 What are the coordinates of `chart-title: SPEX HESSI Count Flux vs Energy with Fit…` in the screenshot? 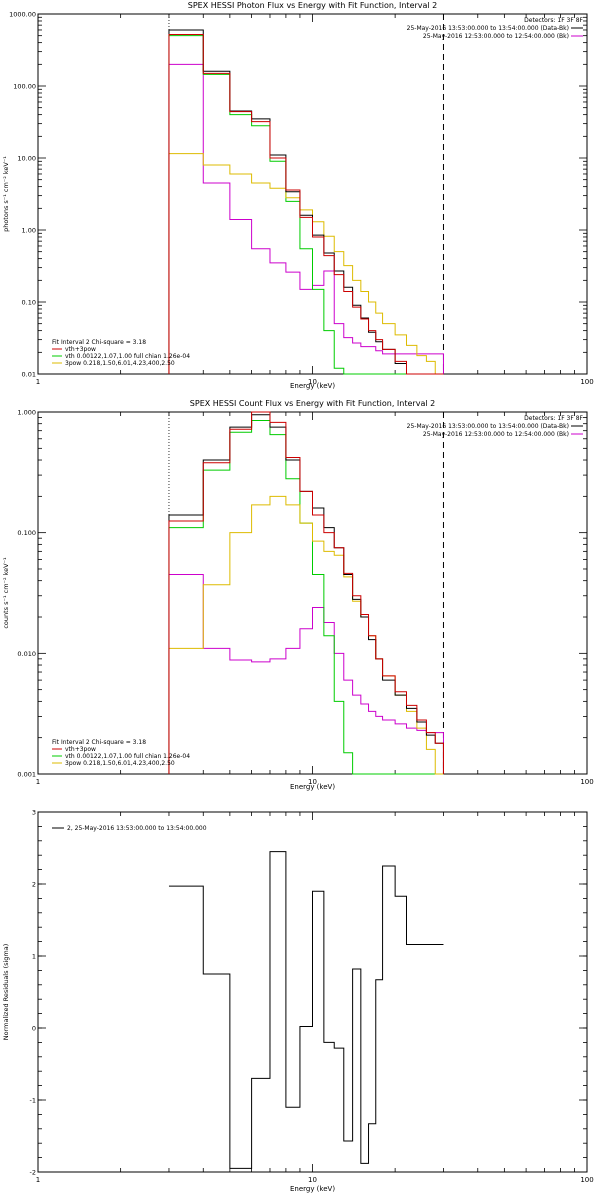 It's located at (312, 403).